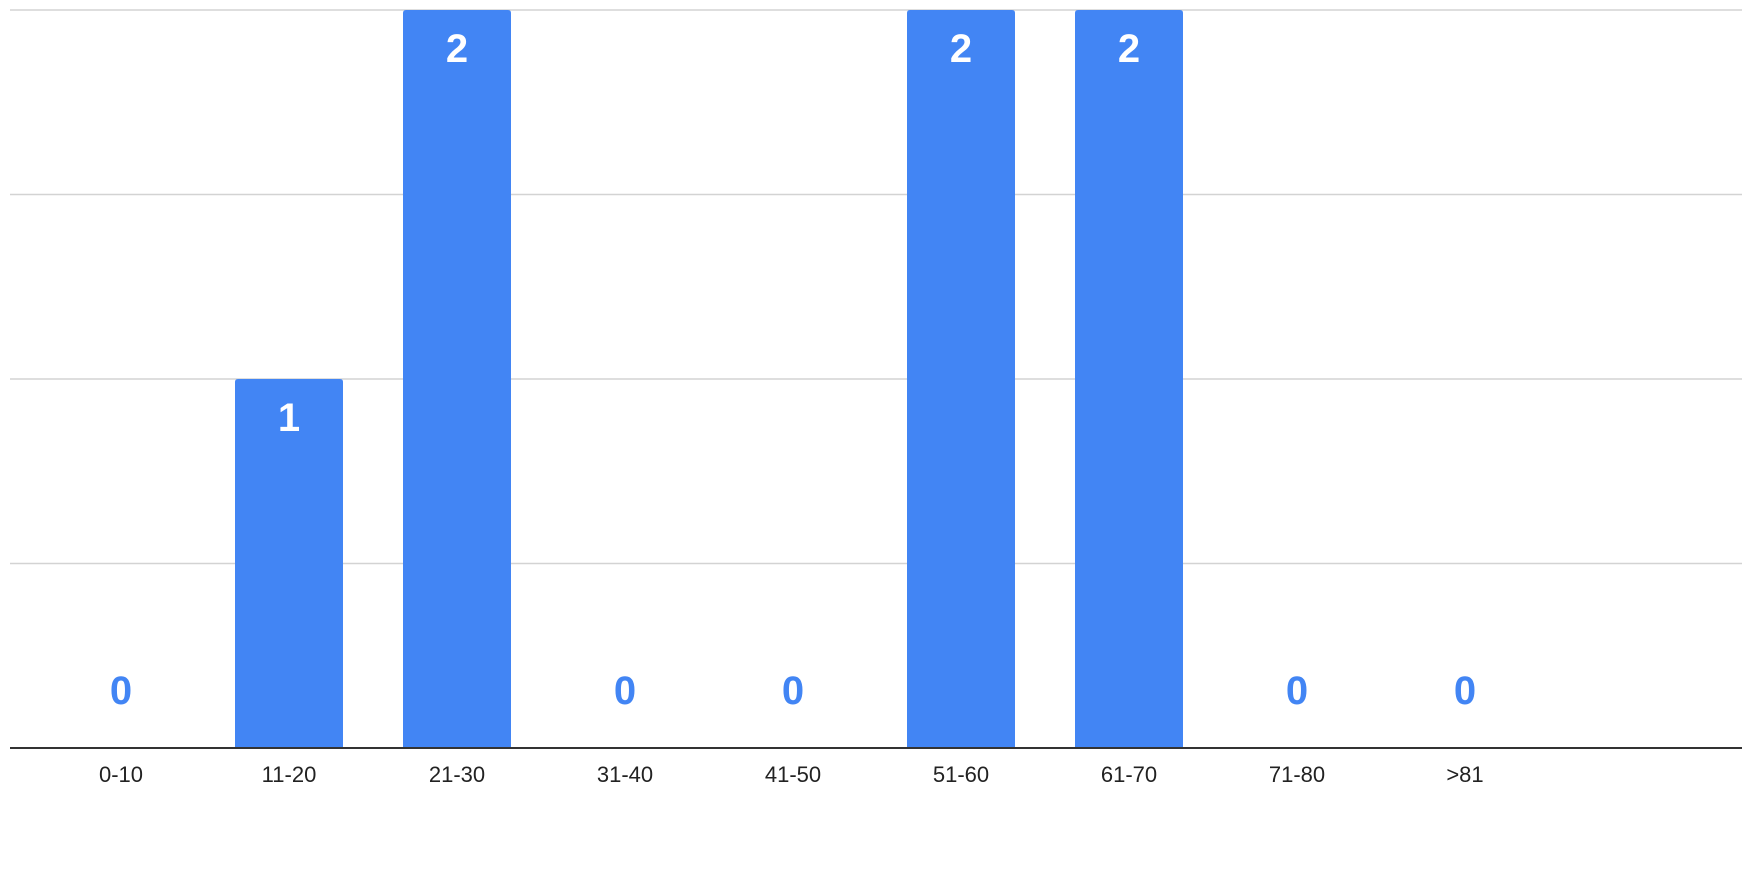 The width and height of the screenshot is (1742, 872). What do you see at coordinates (457, 774) in the screenshot?
I see `x-tick-label-21-30: 21-30` at bounding box center [457, 774].